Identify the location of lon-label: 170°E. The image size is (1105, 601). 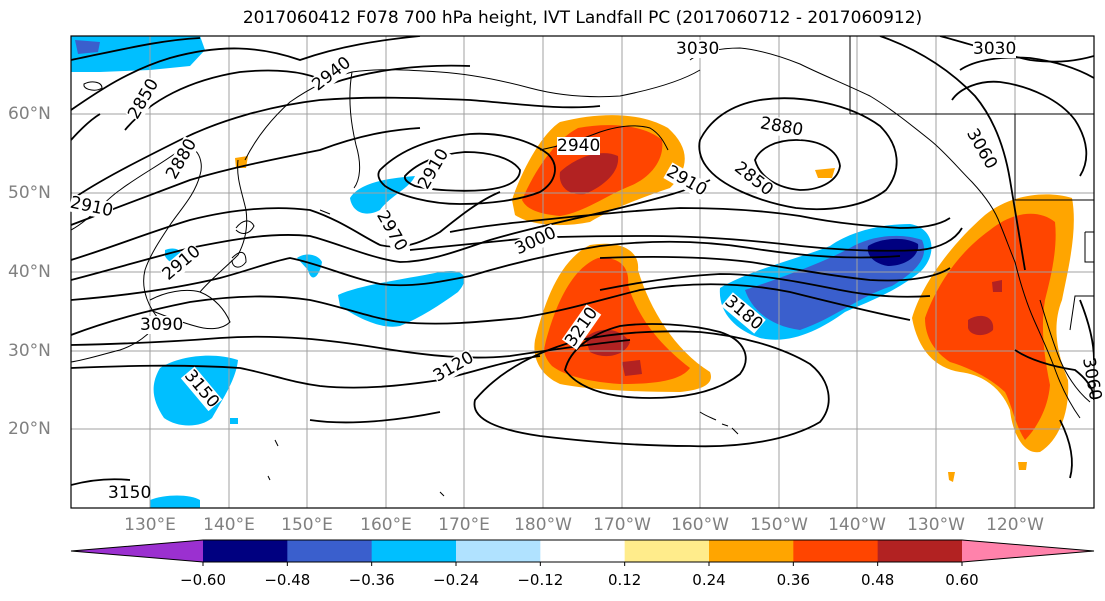
(464, 525).